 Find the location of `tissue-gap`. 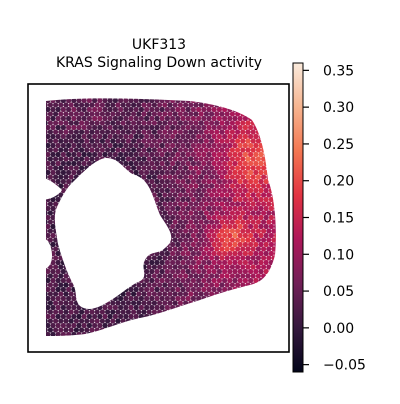

tissue-gap is located at coordinates (113, 233).